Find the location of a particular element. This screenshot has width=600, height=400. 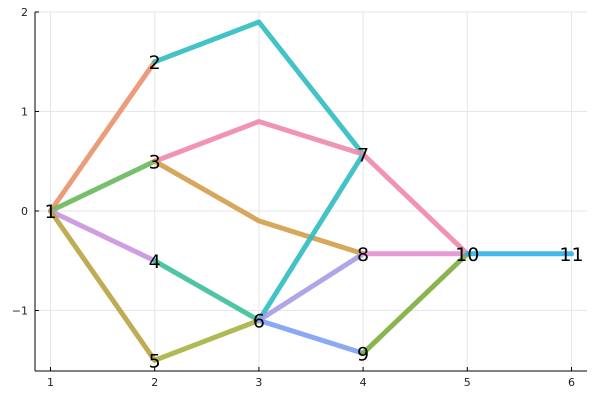

node-label-11: 11 is located at coordinates (571, 255).